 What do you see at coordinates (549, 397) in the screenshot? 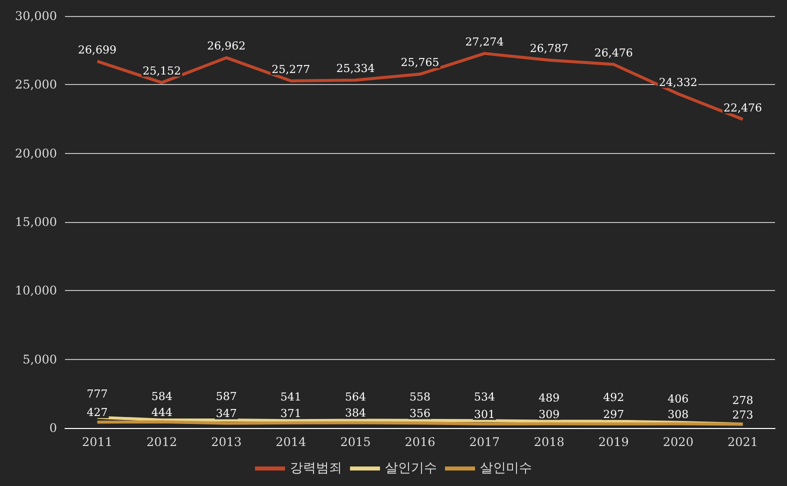
I see `data-label: 489` at bounding box center [549, 397].